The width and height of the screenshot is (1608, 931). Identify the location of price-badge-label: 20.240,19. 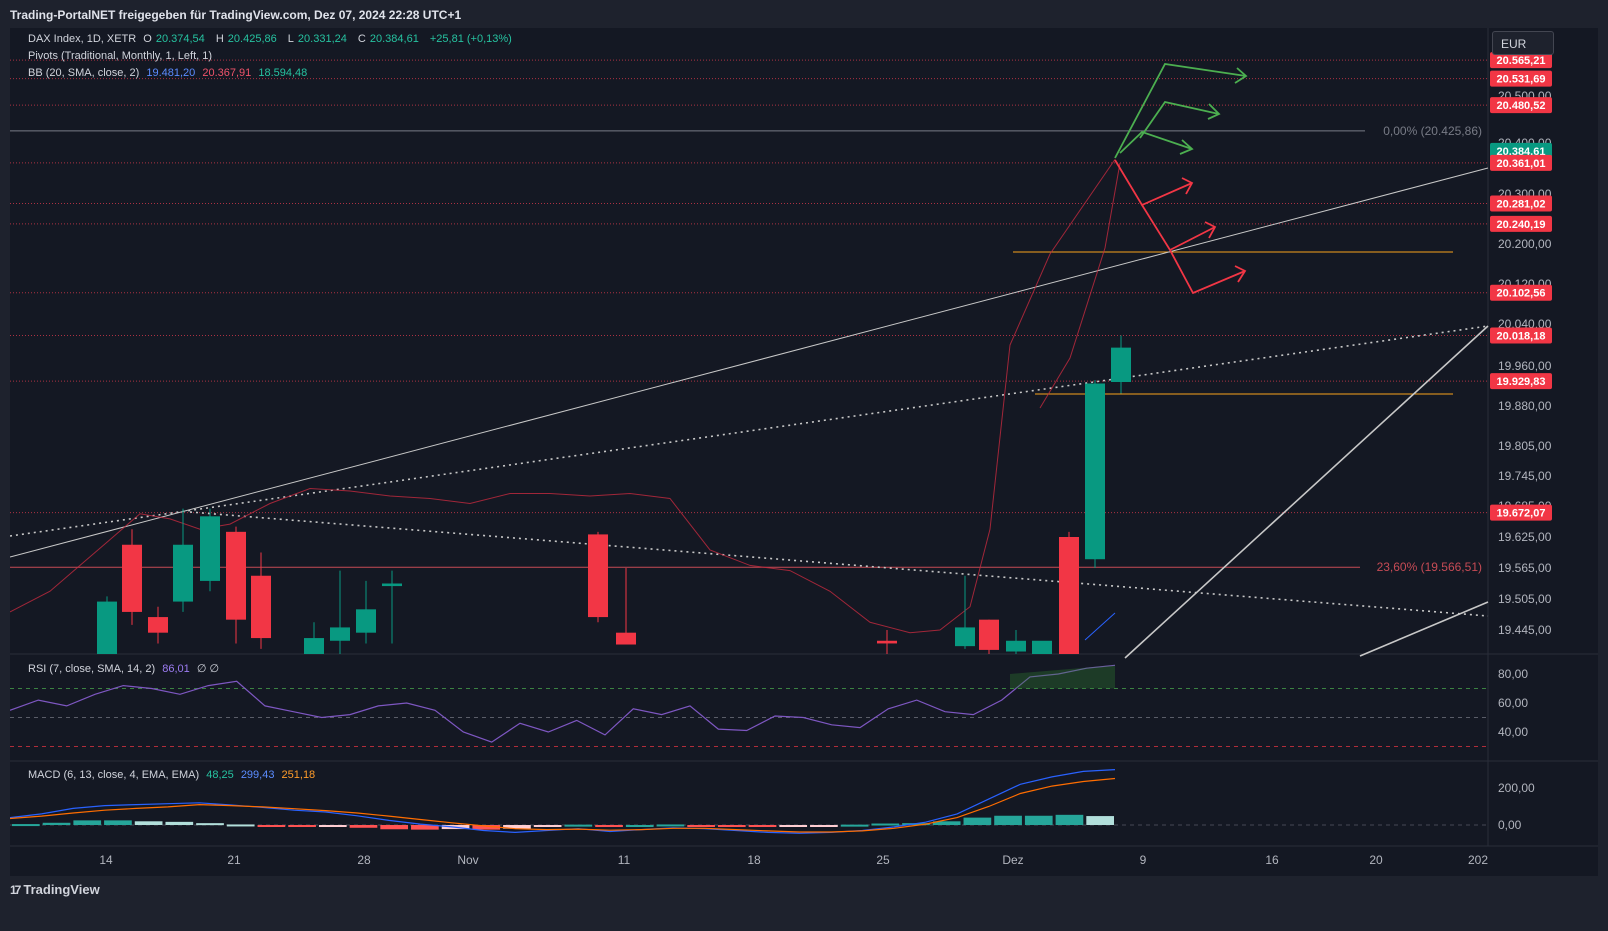
(1521, 225).